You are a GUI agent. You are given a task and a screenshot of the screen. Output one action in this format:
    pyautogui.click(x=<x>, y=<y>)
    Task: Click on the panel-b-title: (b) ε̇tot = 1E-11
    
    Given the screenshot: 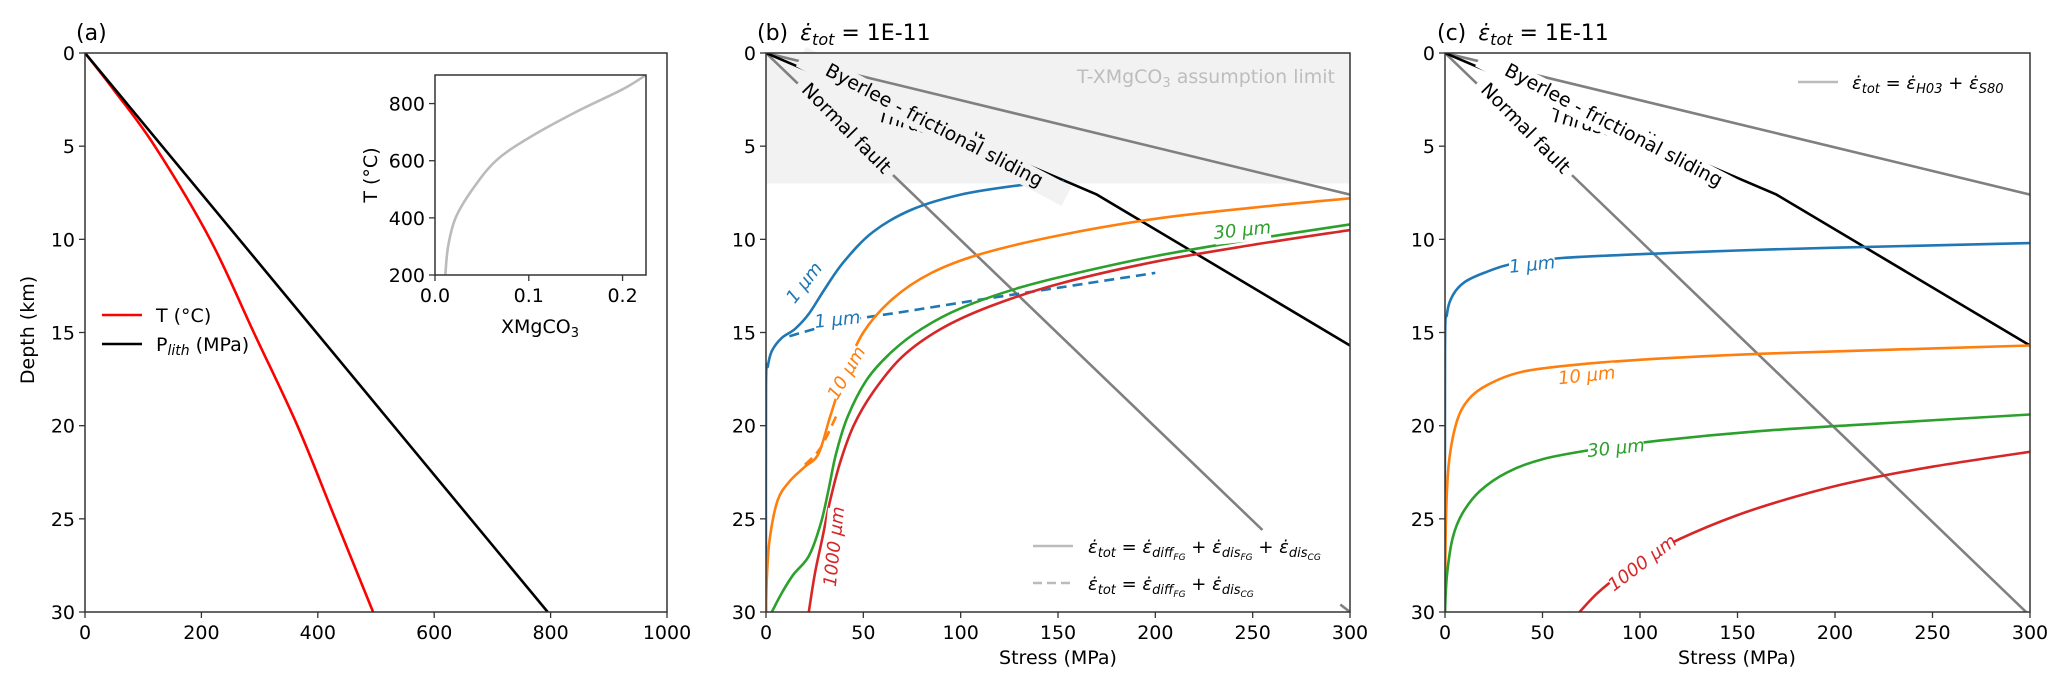 What is the action you would take?
    pyautogui.click(x=844, y=35)
    